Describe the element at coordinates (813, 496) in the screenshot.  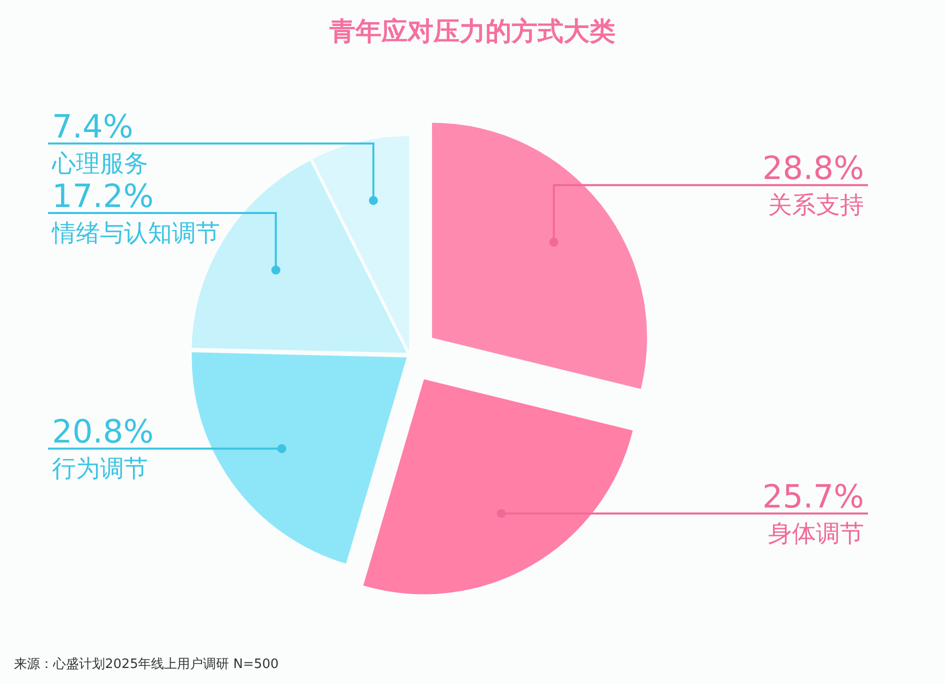
I see `data-label: 25.7%` at that location.